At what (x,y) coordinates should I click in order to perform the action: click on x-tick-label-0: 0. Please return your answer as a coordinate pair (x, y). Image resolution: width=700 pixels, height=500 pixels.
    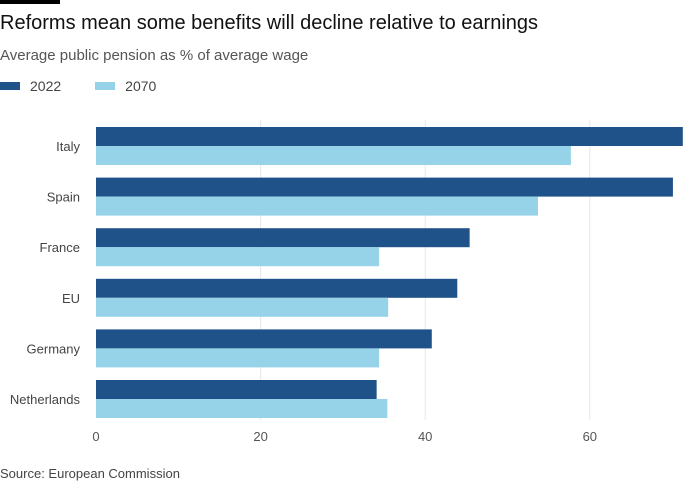
    Looking at the image, I should click on (95, 436).